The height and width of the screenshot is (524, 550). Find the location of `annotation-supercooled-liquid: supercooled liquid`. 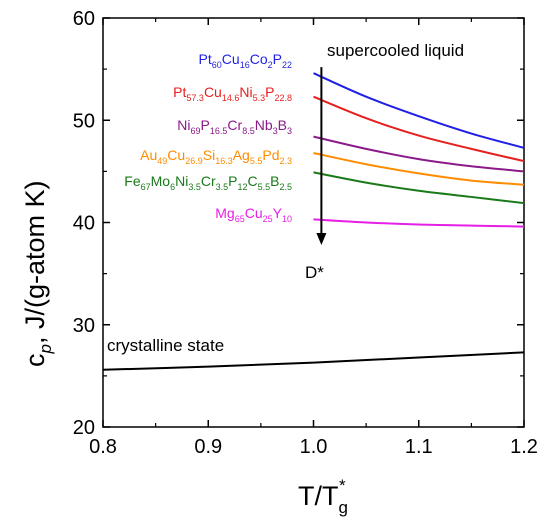

annotation-supercooled-liquid: supercooled liquid is located at coordinates (395, 50).